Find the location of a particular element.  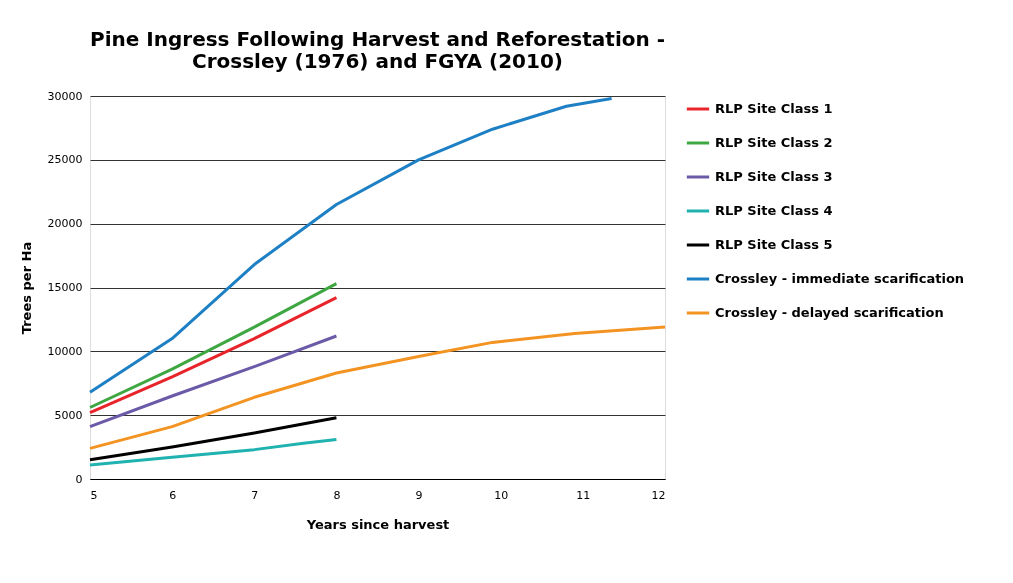

x-tick-label: 9 is located at coordinates (419, 495).